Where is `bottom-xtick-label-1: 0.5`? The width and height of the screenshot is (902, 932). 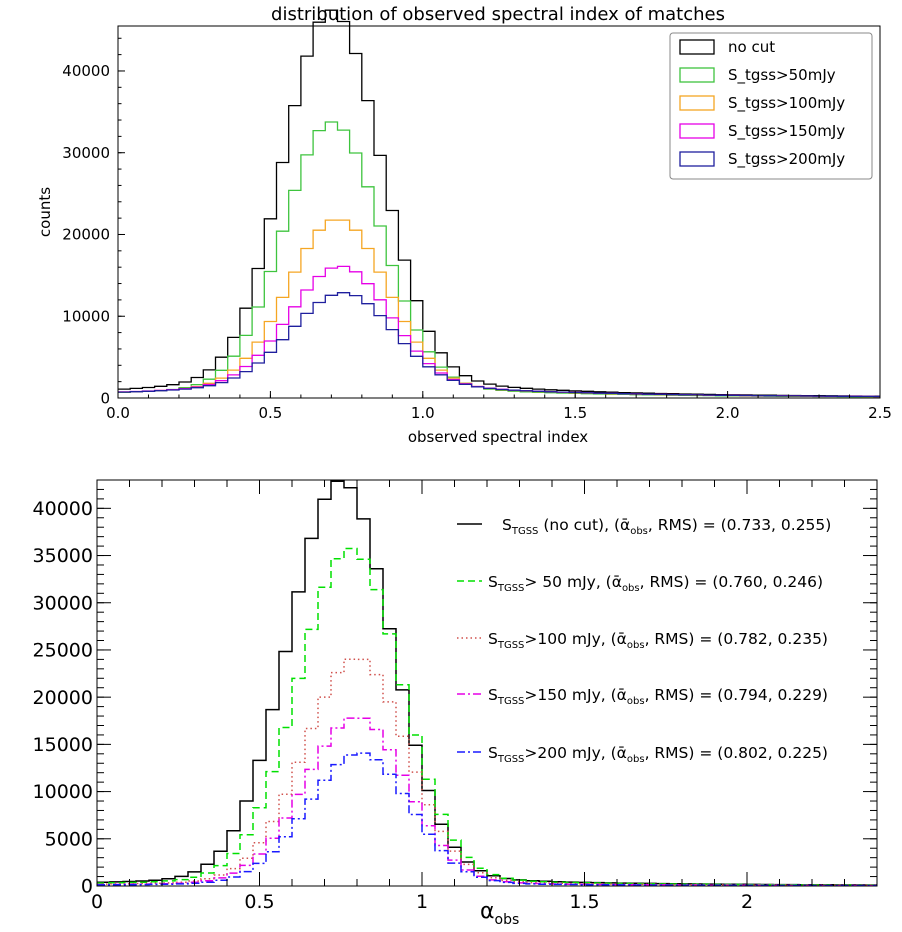
bottom-xtick-label-1: 0.5 is located at coordinates (259, 902).